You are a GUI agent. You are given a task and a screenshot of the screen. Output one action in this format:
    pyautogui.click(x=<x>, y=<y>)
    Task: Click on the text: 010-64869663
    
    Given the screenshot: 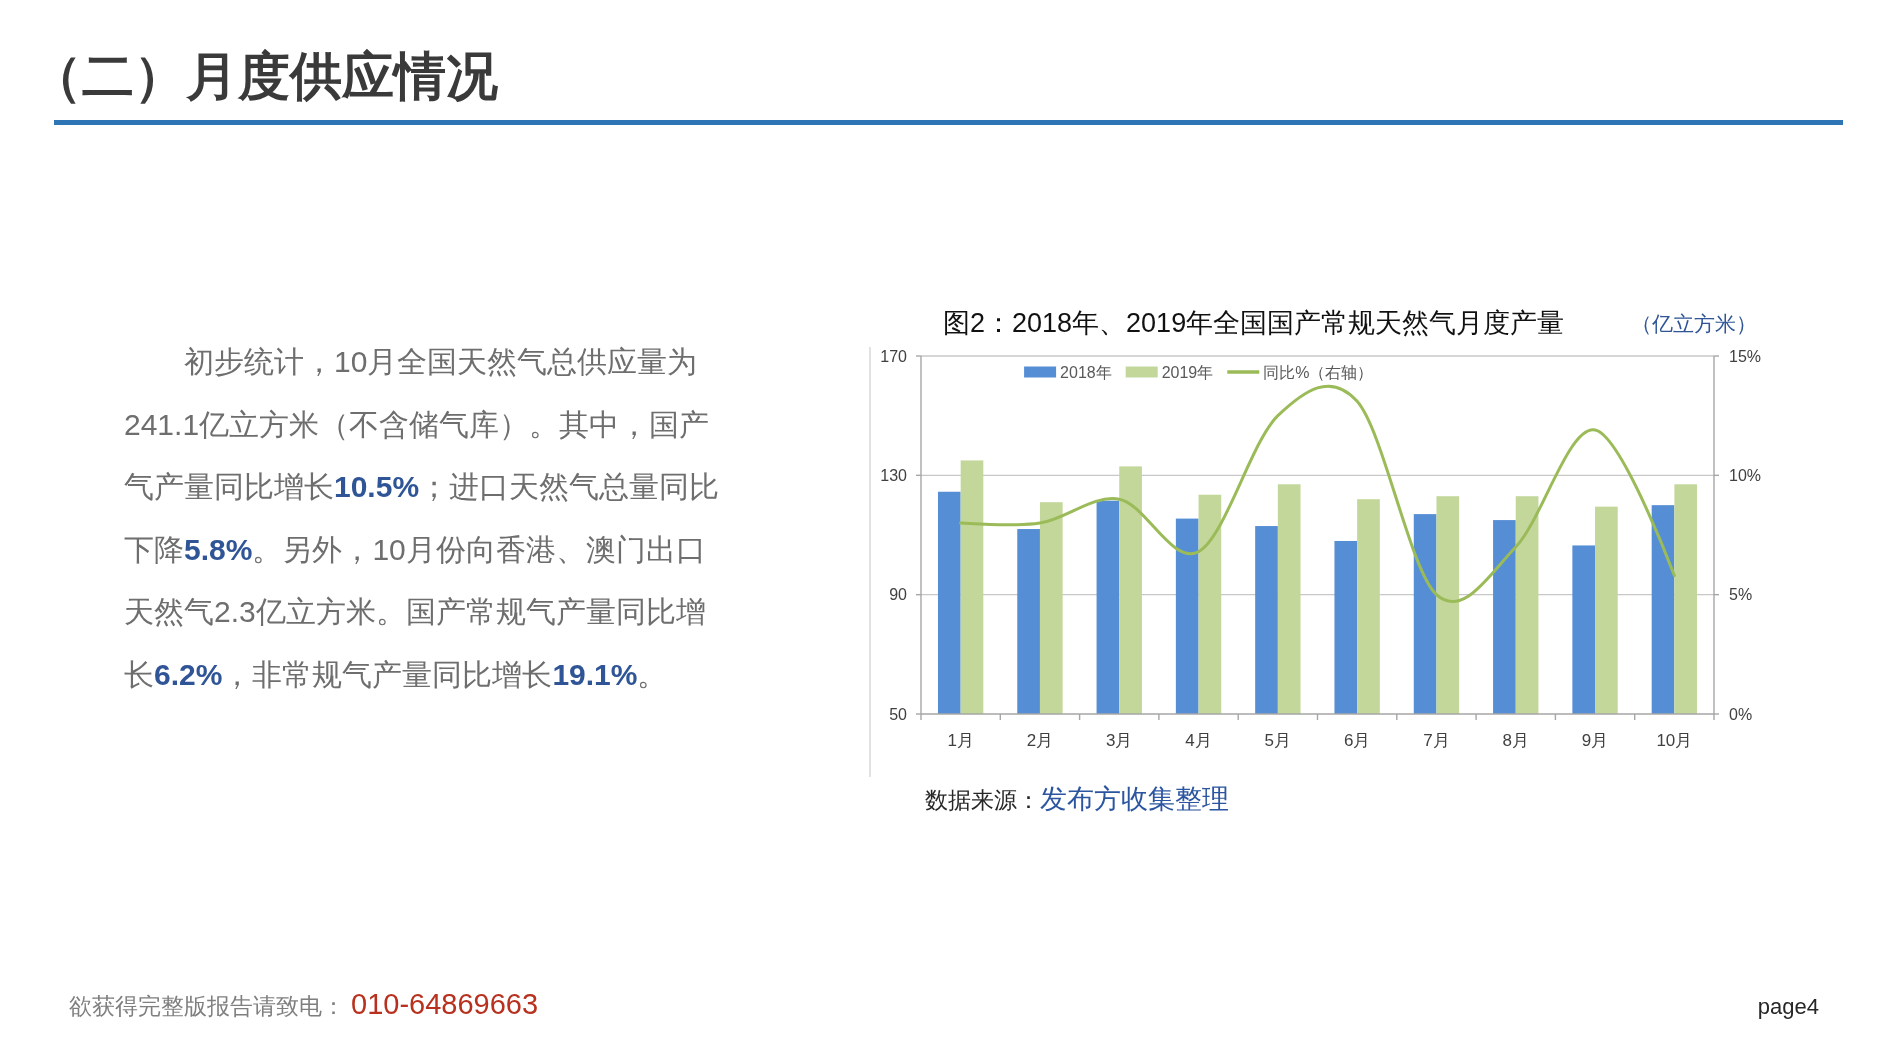 What is the action you would take?
    pyautogui.click(x=445, y=1004)
    